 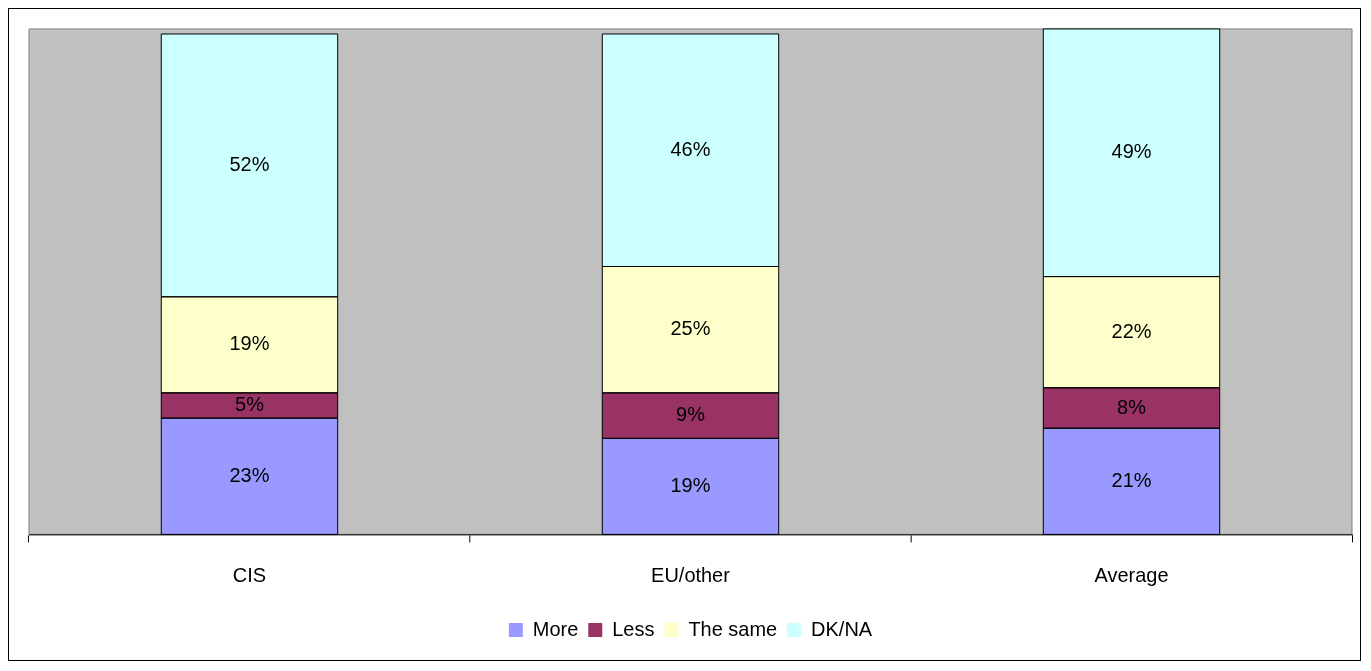 What do you see at coordinates (249, 574) in the screenshot?
I see `x-tick-label: CIS` at bounding box center [249, 574].